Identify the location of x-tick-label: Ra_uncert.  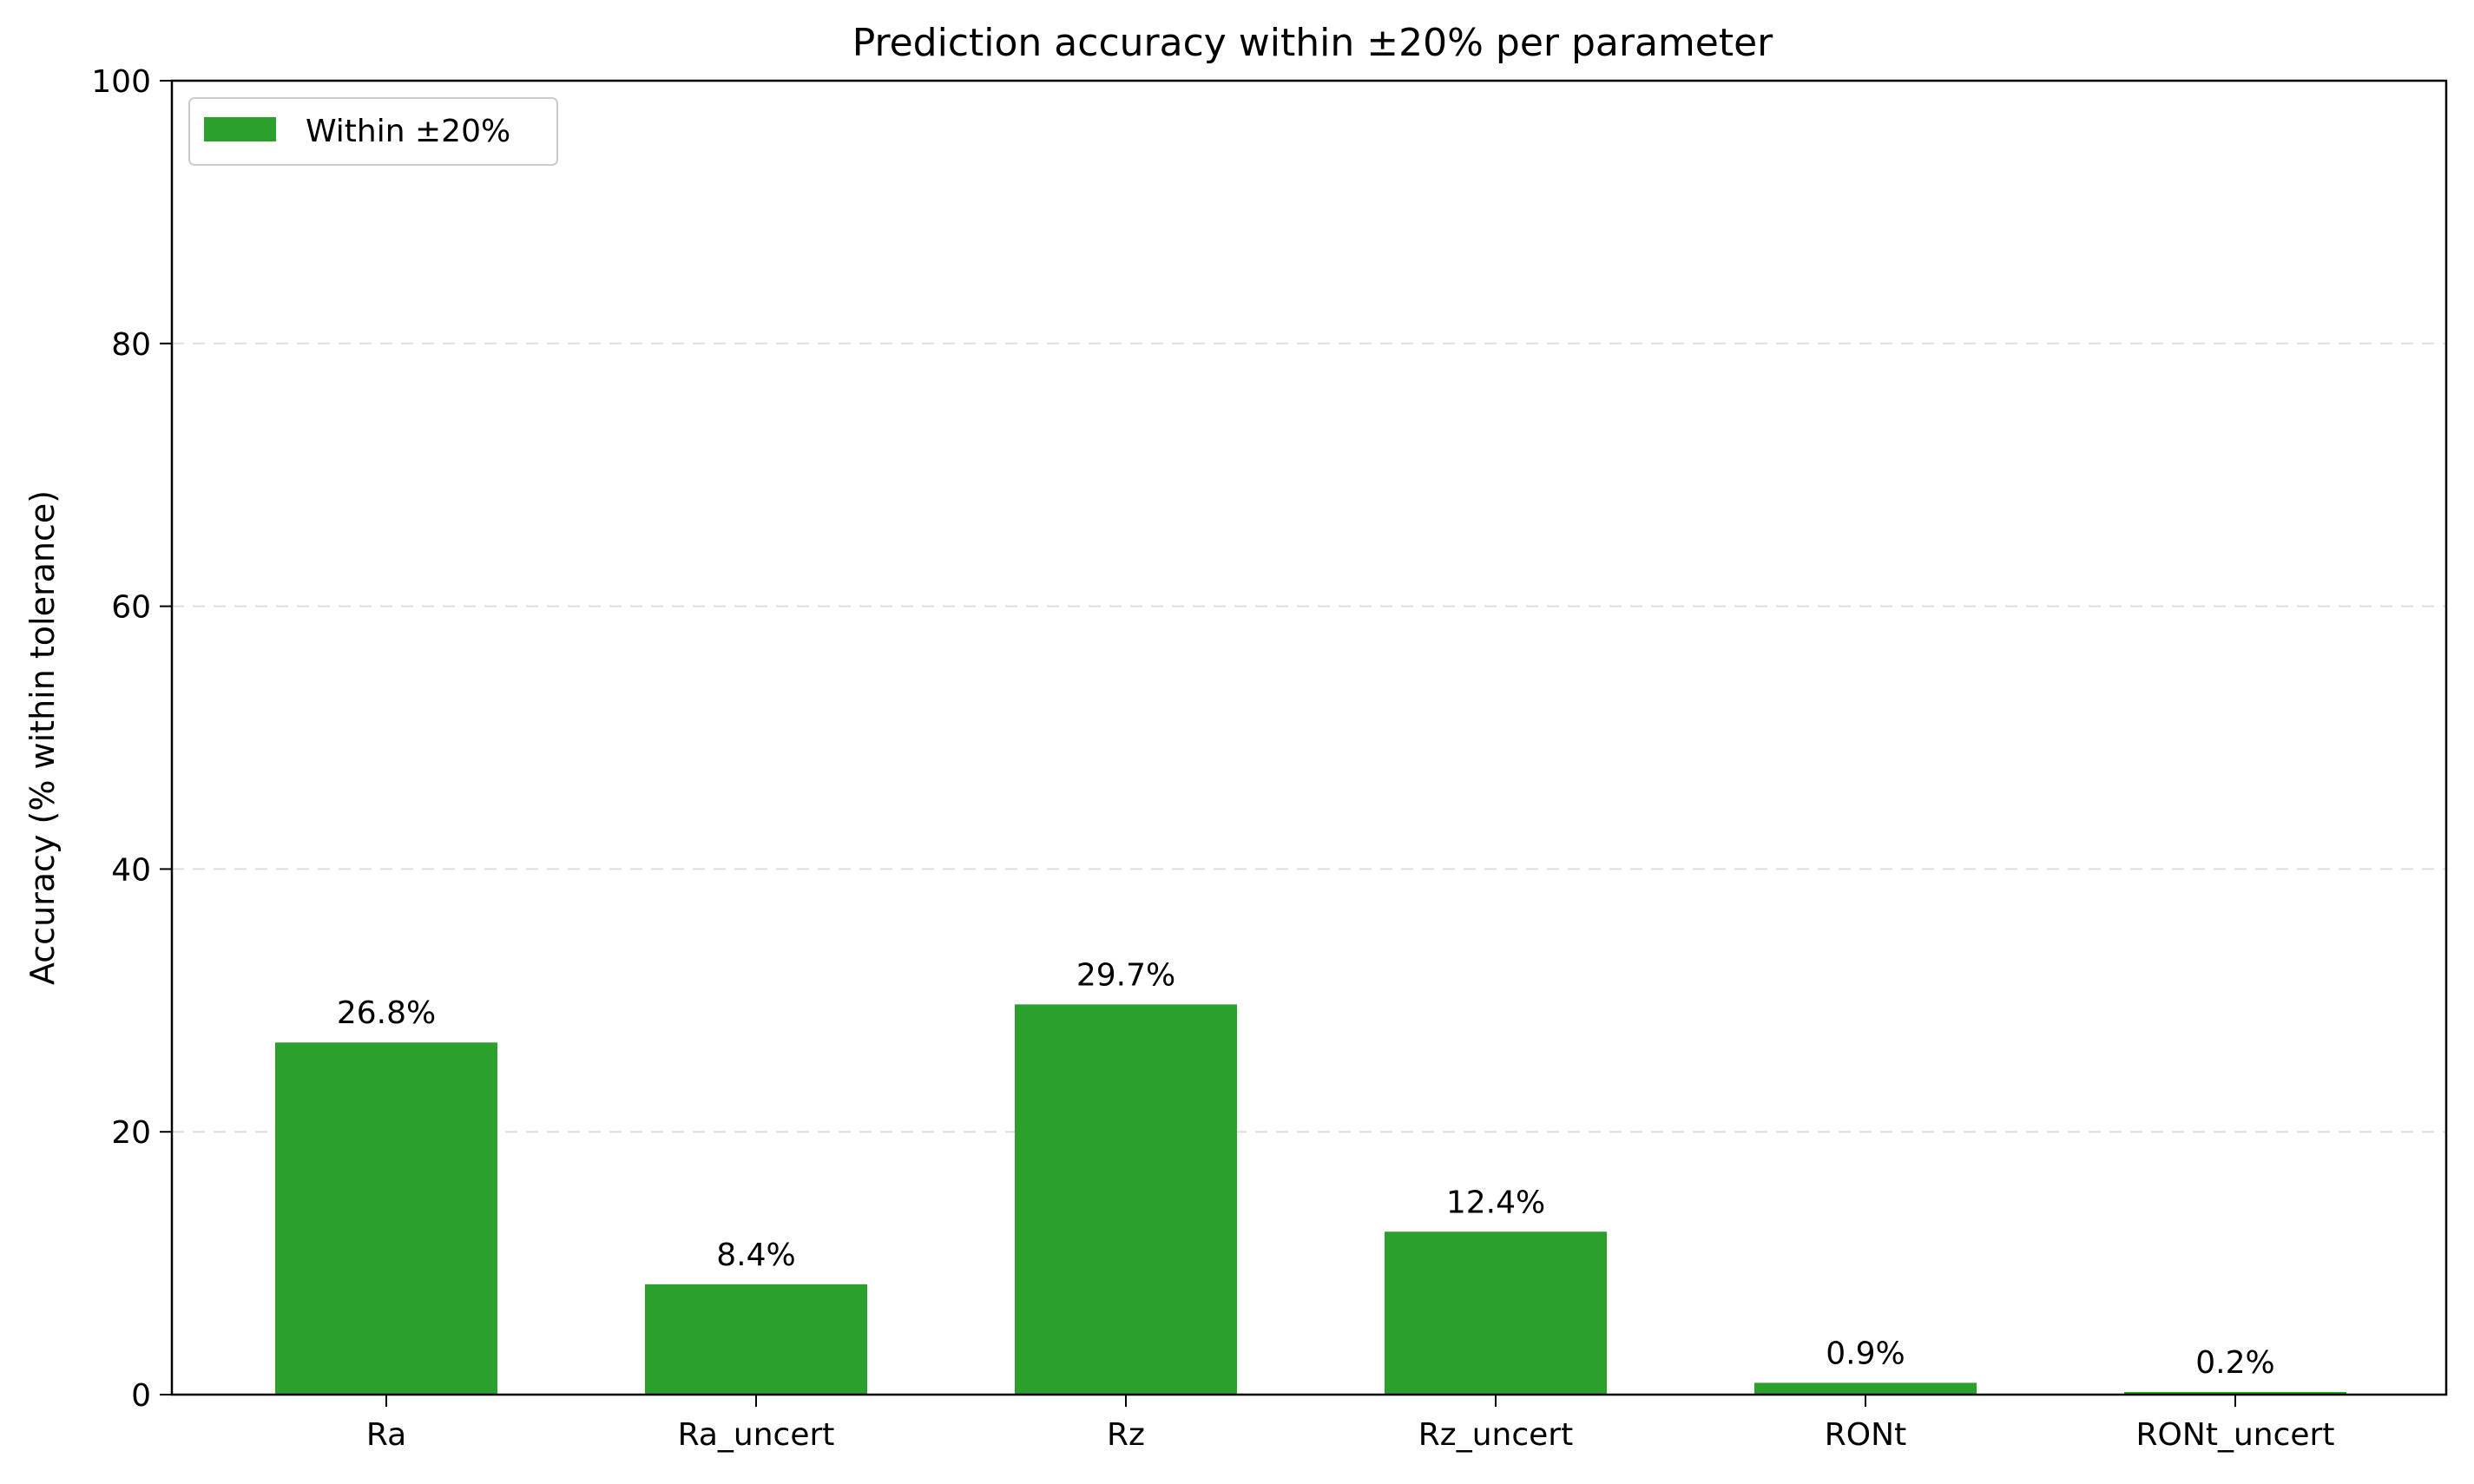
(756, 1435).